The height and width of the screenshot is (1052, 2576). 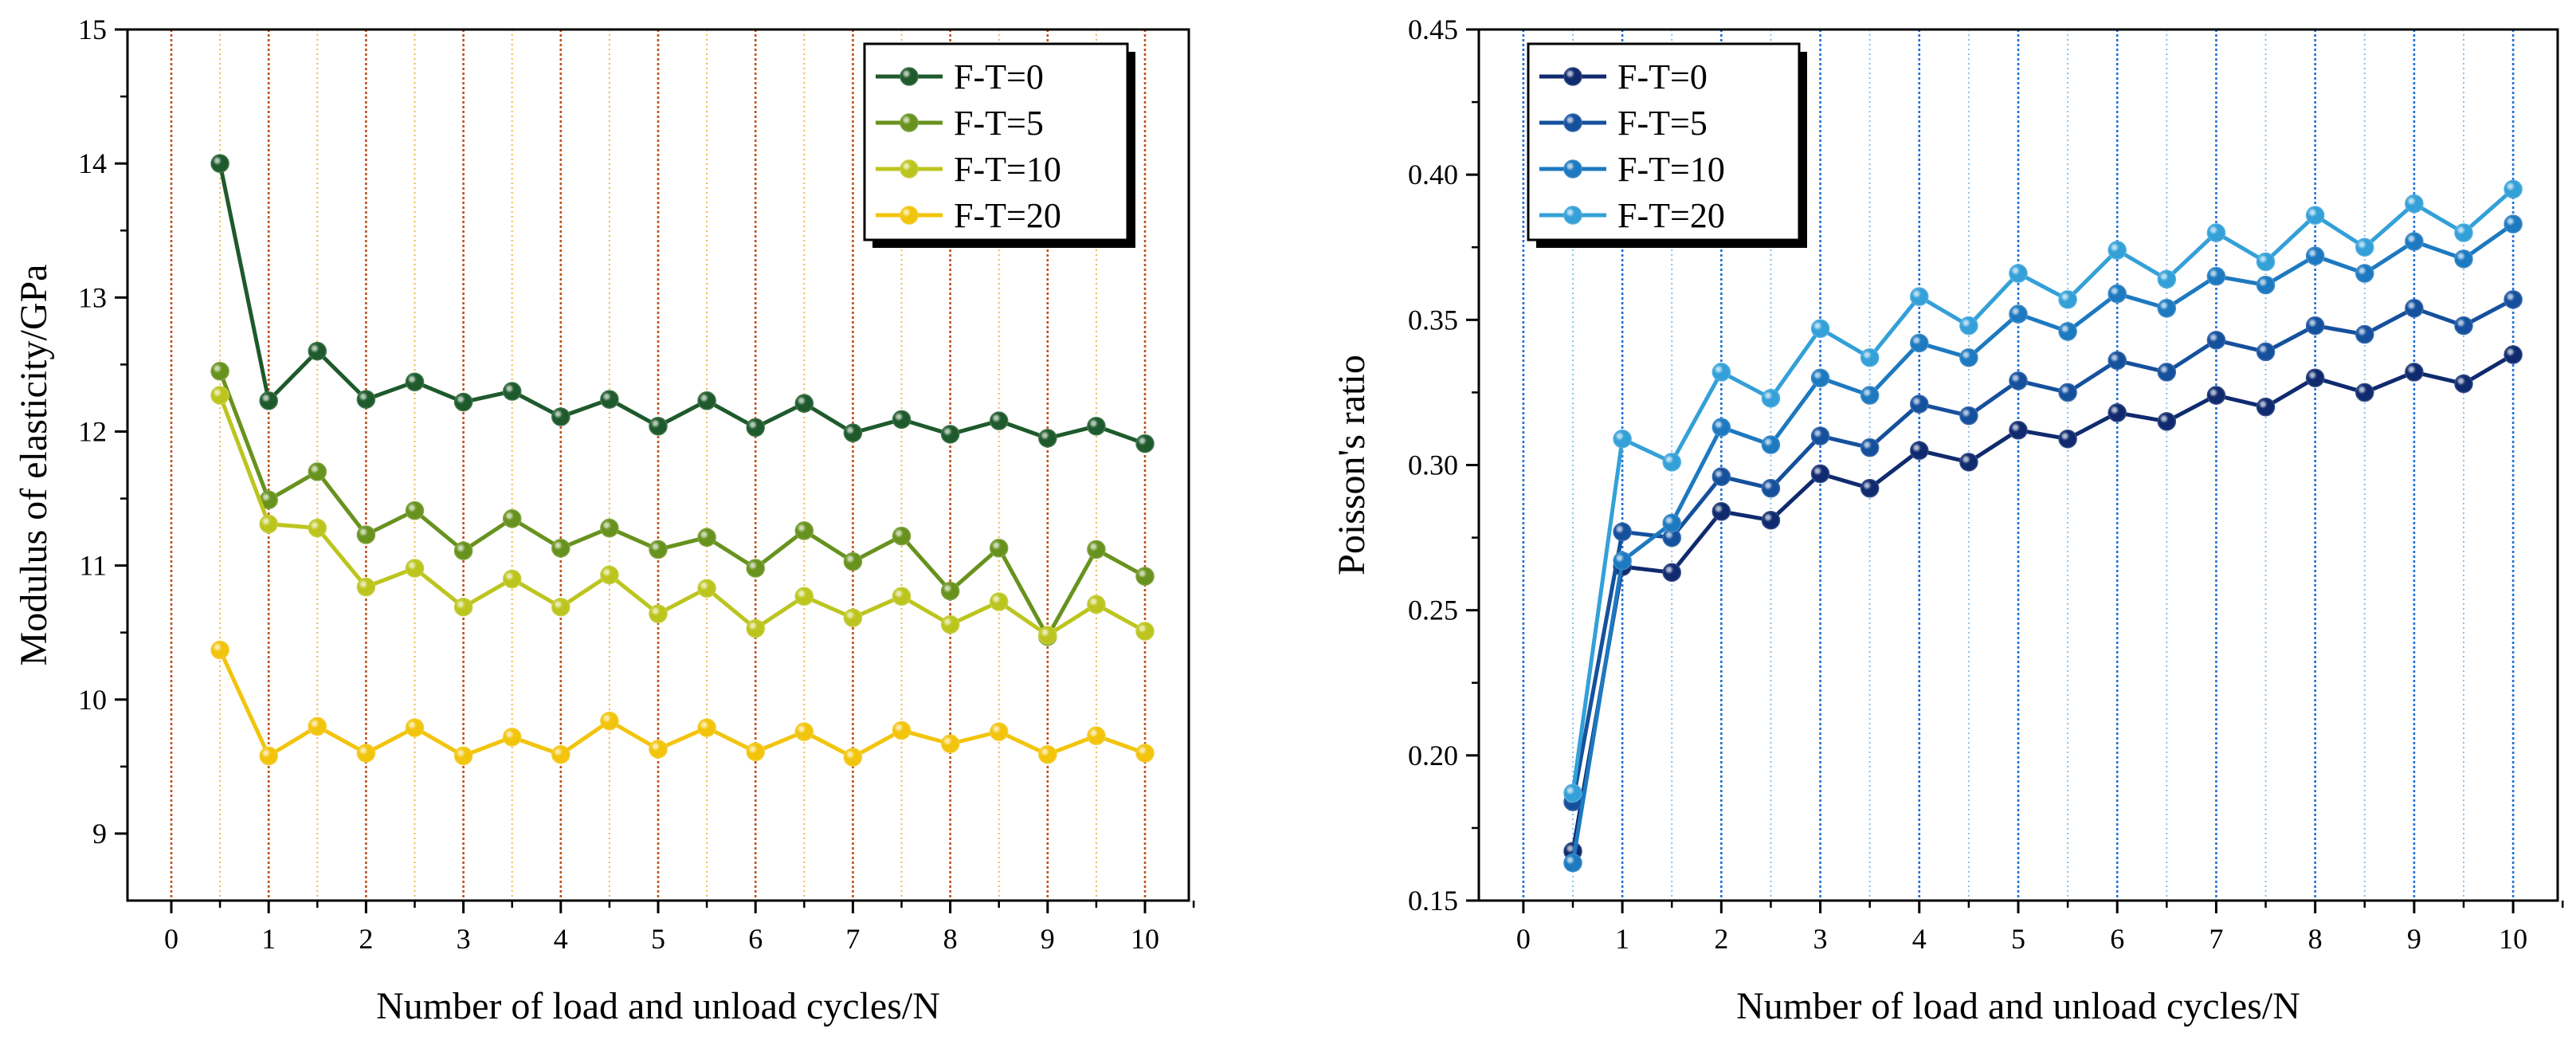 What do you see at coordinates (2018, 939) in the screenshot?
I see `x-tick-label: 5` at bounding box center [2018, 939].